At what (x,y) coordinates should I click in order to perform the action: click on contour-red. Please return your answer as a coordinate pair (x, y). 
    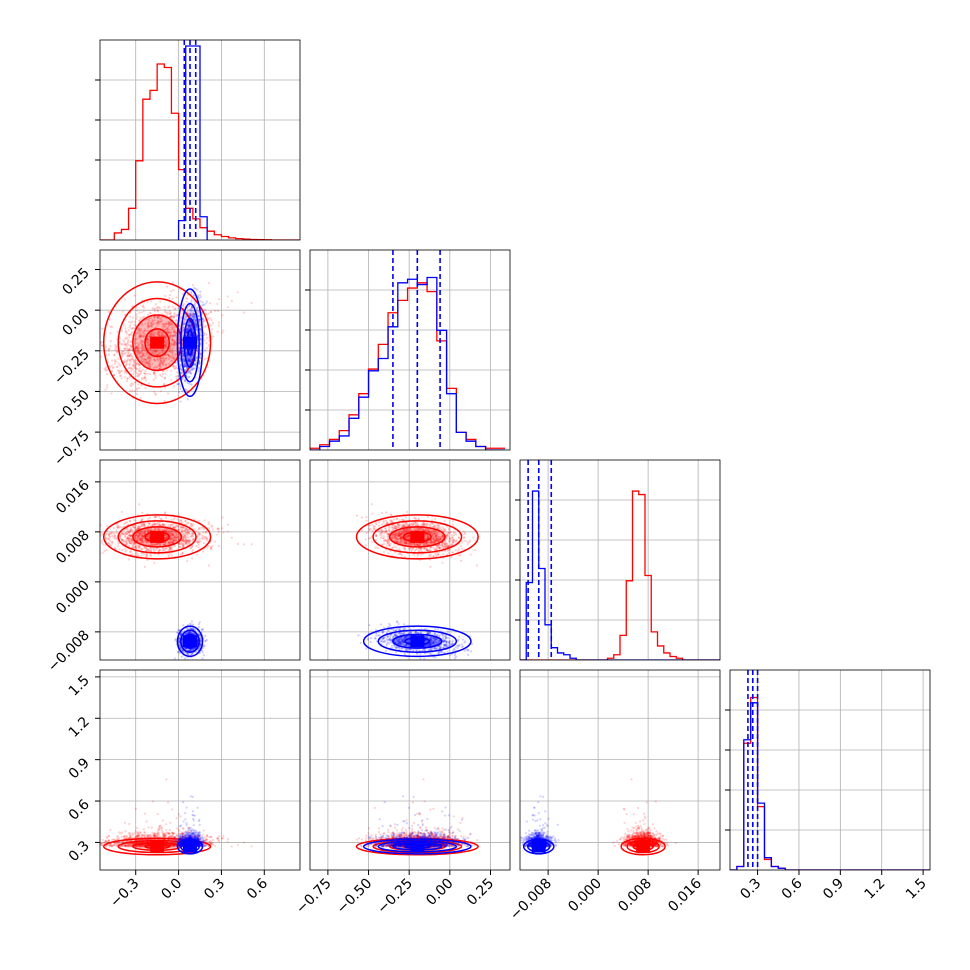
    Looking at the image, I should click on (157, 343).